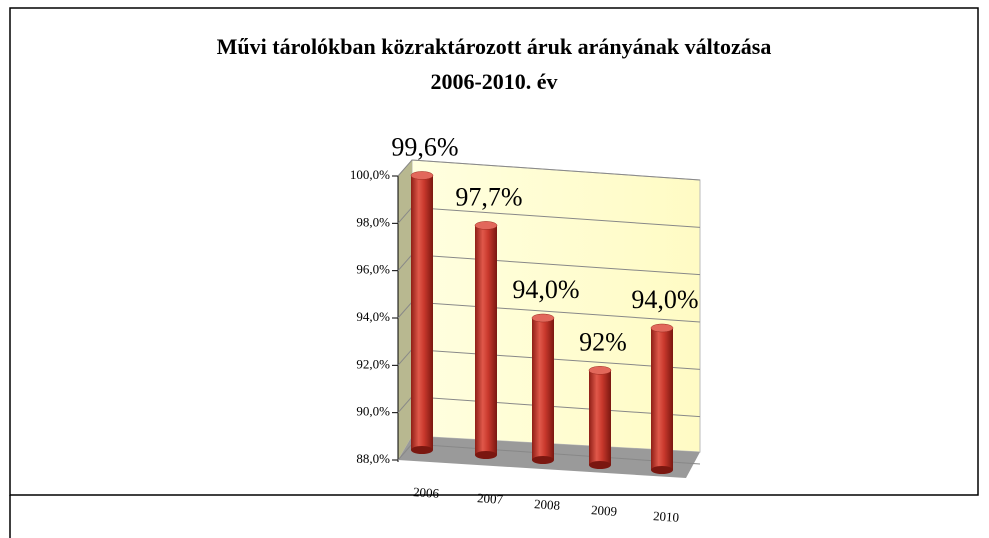  What do you see at coordinates (666, 516) in the screenshot?
I see `x-tick-label: 2010` at bounding box center [666, 516].